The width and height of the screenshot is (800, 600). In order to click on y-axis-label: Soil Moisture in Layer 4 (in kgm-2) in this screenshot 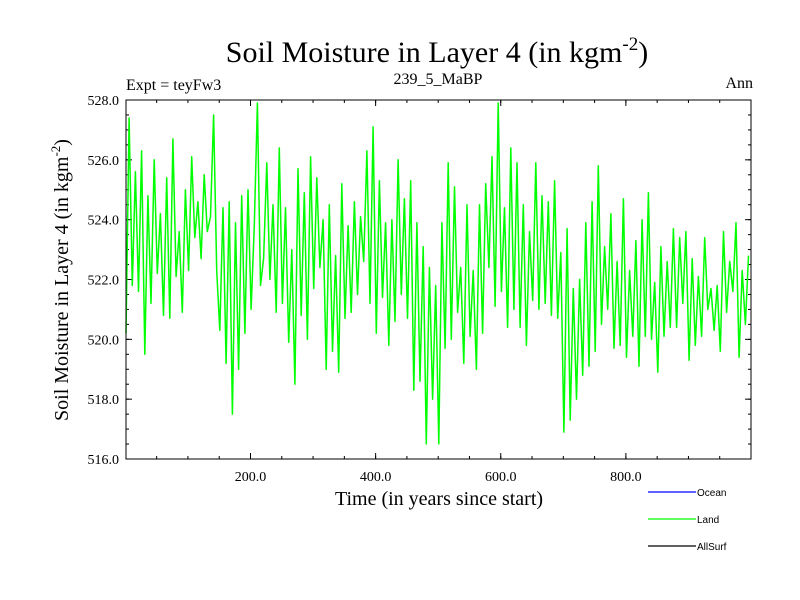, I will do `click(60, 280)`.